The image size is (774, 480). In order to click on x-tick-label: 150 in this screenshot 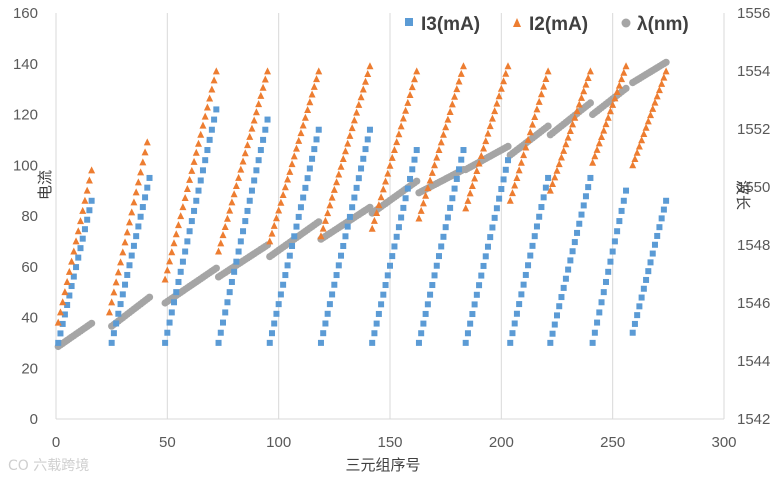, I will do `click(389, 442)`.